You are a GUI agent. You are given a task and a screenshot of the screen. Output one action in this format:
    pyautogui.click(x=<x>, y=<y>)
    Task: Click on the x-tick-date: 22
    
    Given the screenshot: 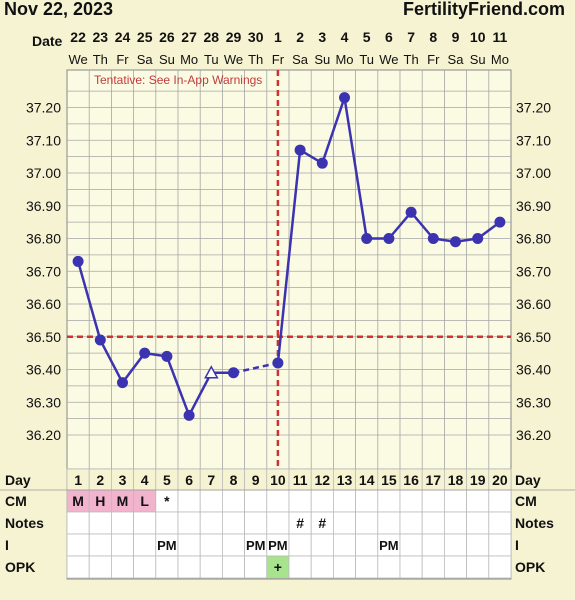 What is the action you would take?
    pyautogui.click(x=78, y=37)
    